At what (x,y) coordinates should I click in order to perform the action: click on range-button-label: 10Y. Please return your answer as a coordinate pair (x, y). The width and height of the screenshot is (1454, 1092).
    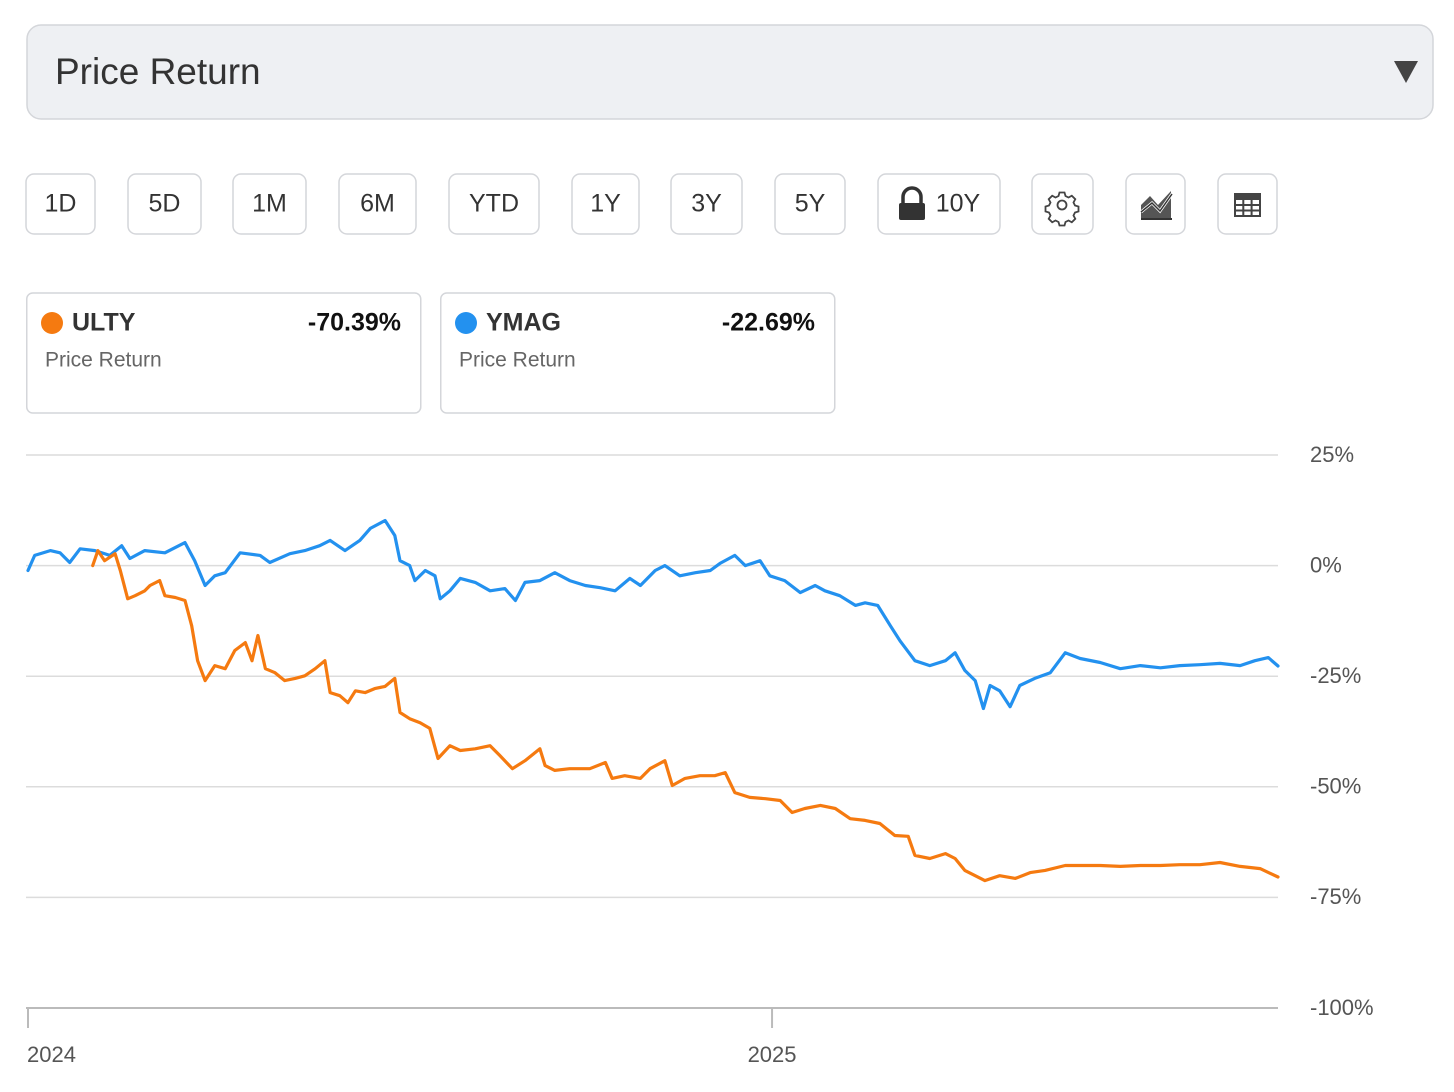
    Looking at the image, I should click on (958, 204).